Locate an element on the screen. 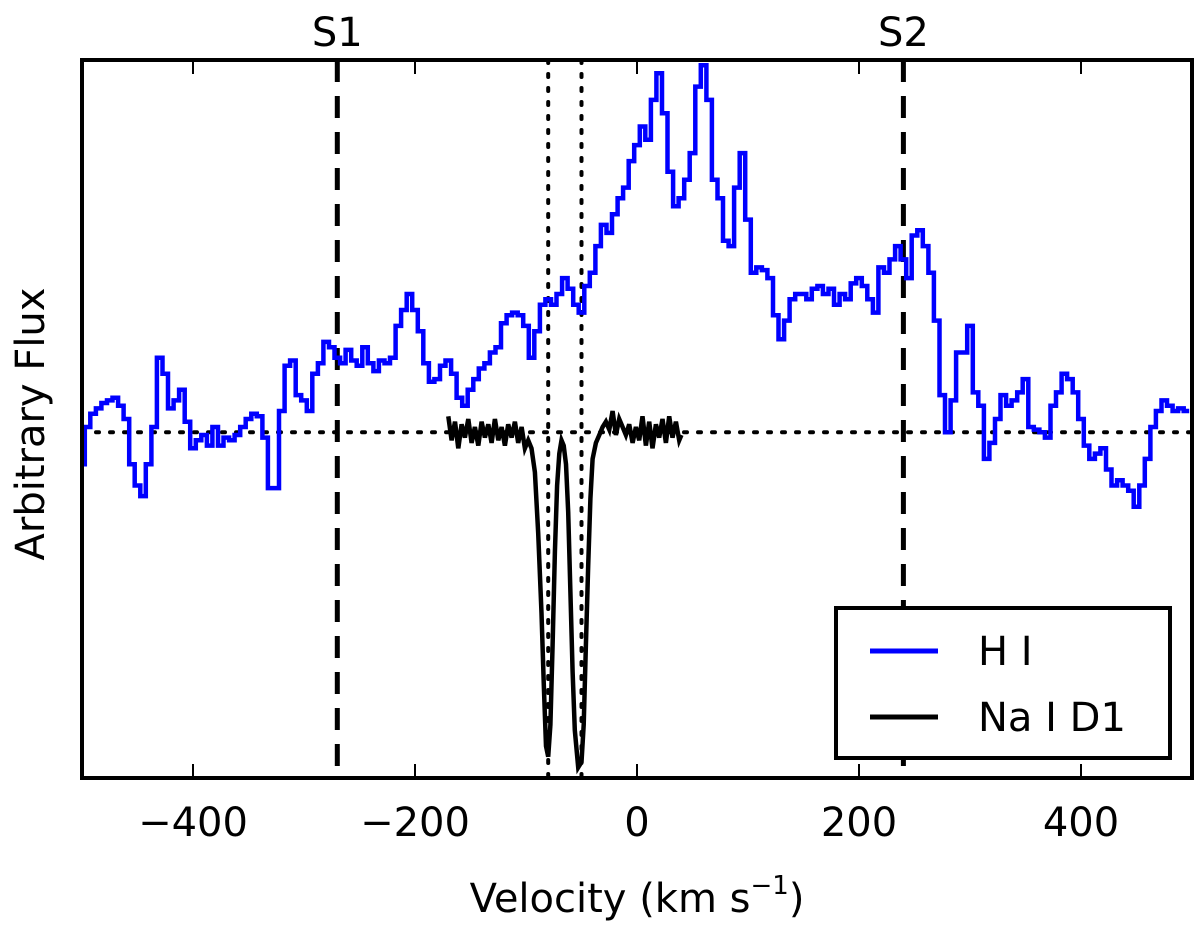  x-tick-label-2: 0 is located at coordinates (636, 823).